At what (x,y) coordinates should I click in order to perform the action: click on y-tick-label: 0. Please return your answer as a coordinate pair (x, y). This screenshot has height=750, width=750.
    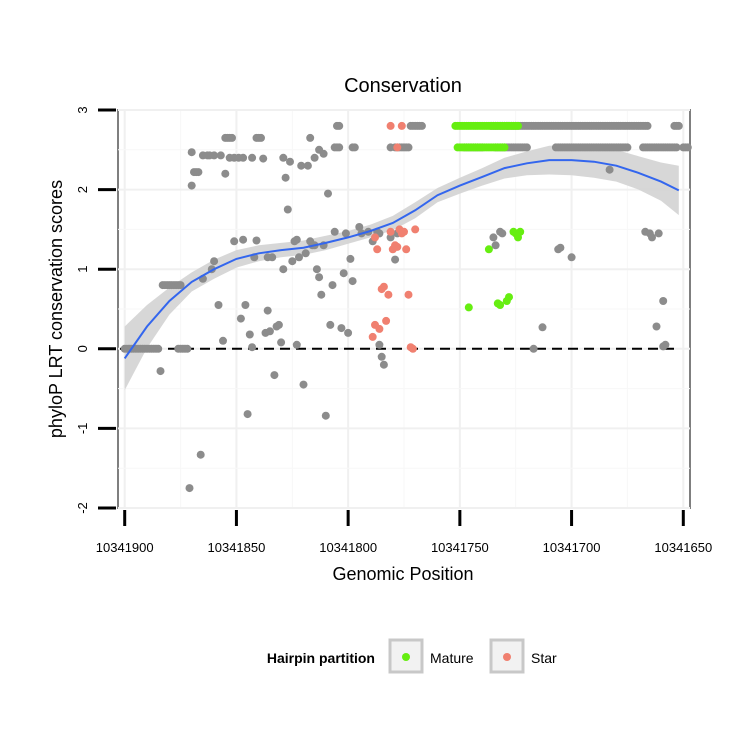
    Looking at the image, I should click on (82, 348).